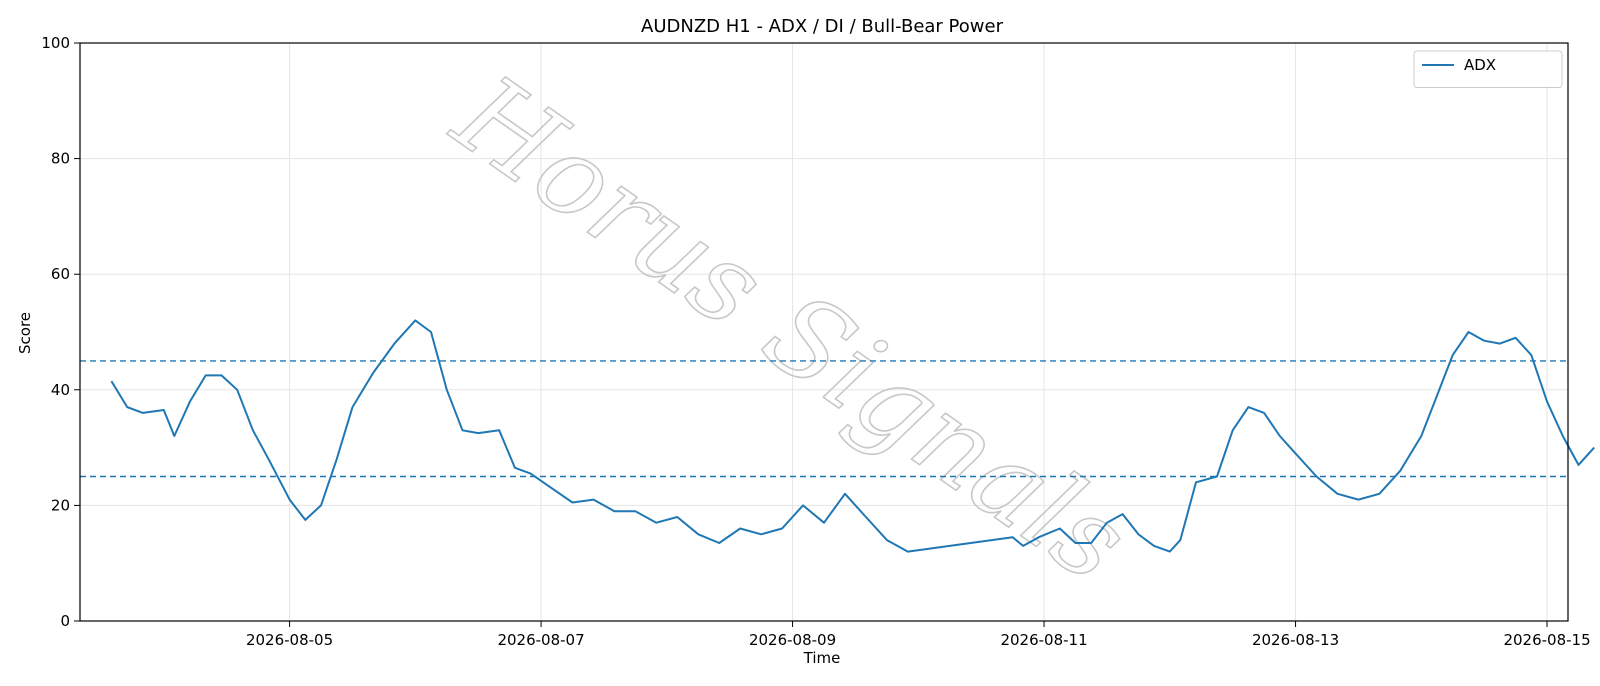 This screenshot has height=686, width=1600. I want to click on chart-title: AUDNZD H1 - ADX / DI / Bull-Bear Power, so click(822, 26).